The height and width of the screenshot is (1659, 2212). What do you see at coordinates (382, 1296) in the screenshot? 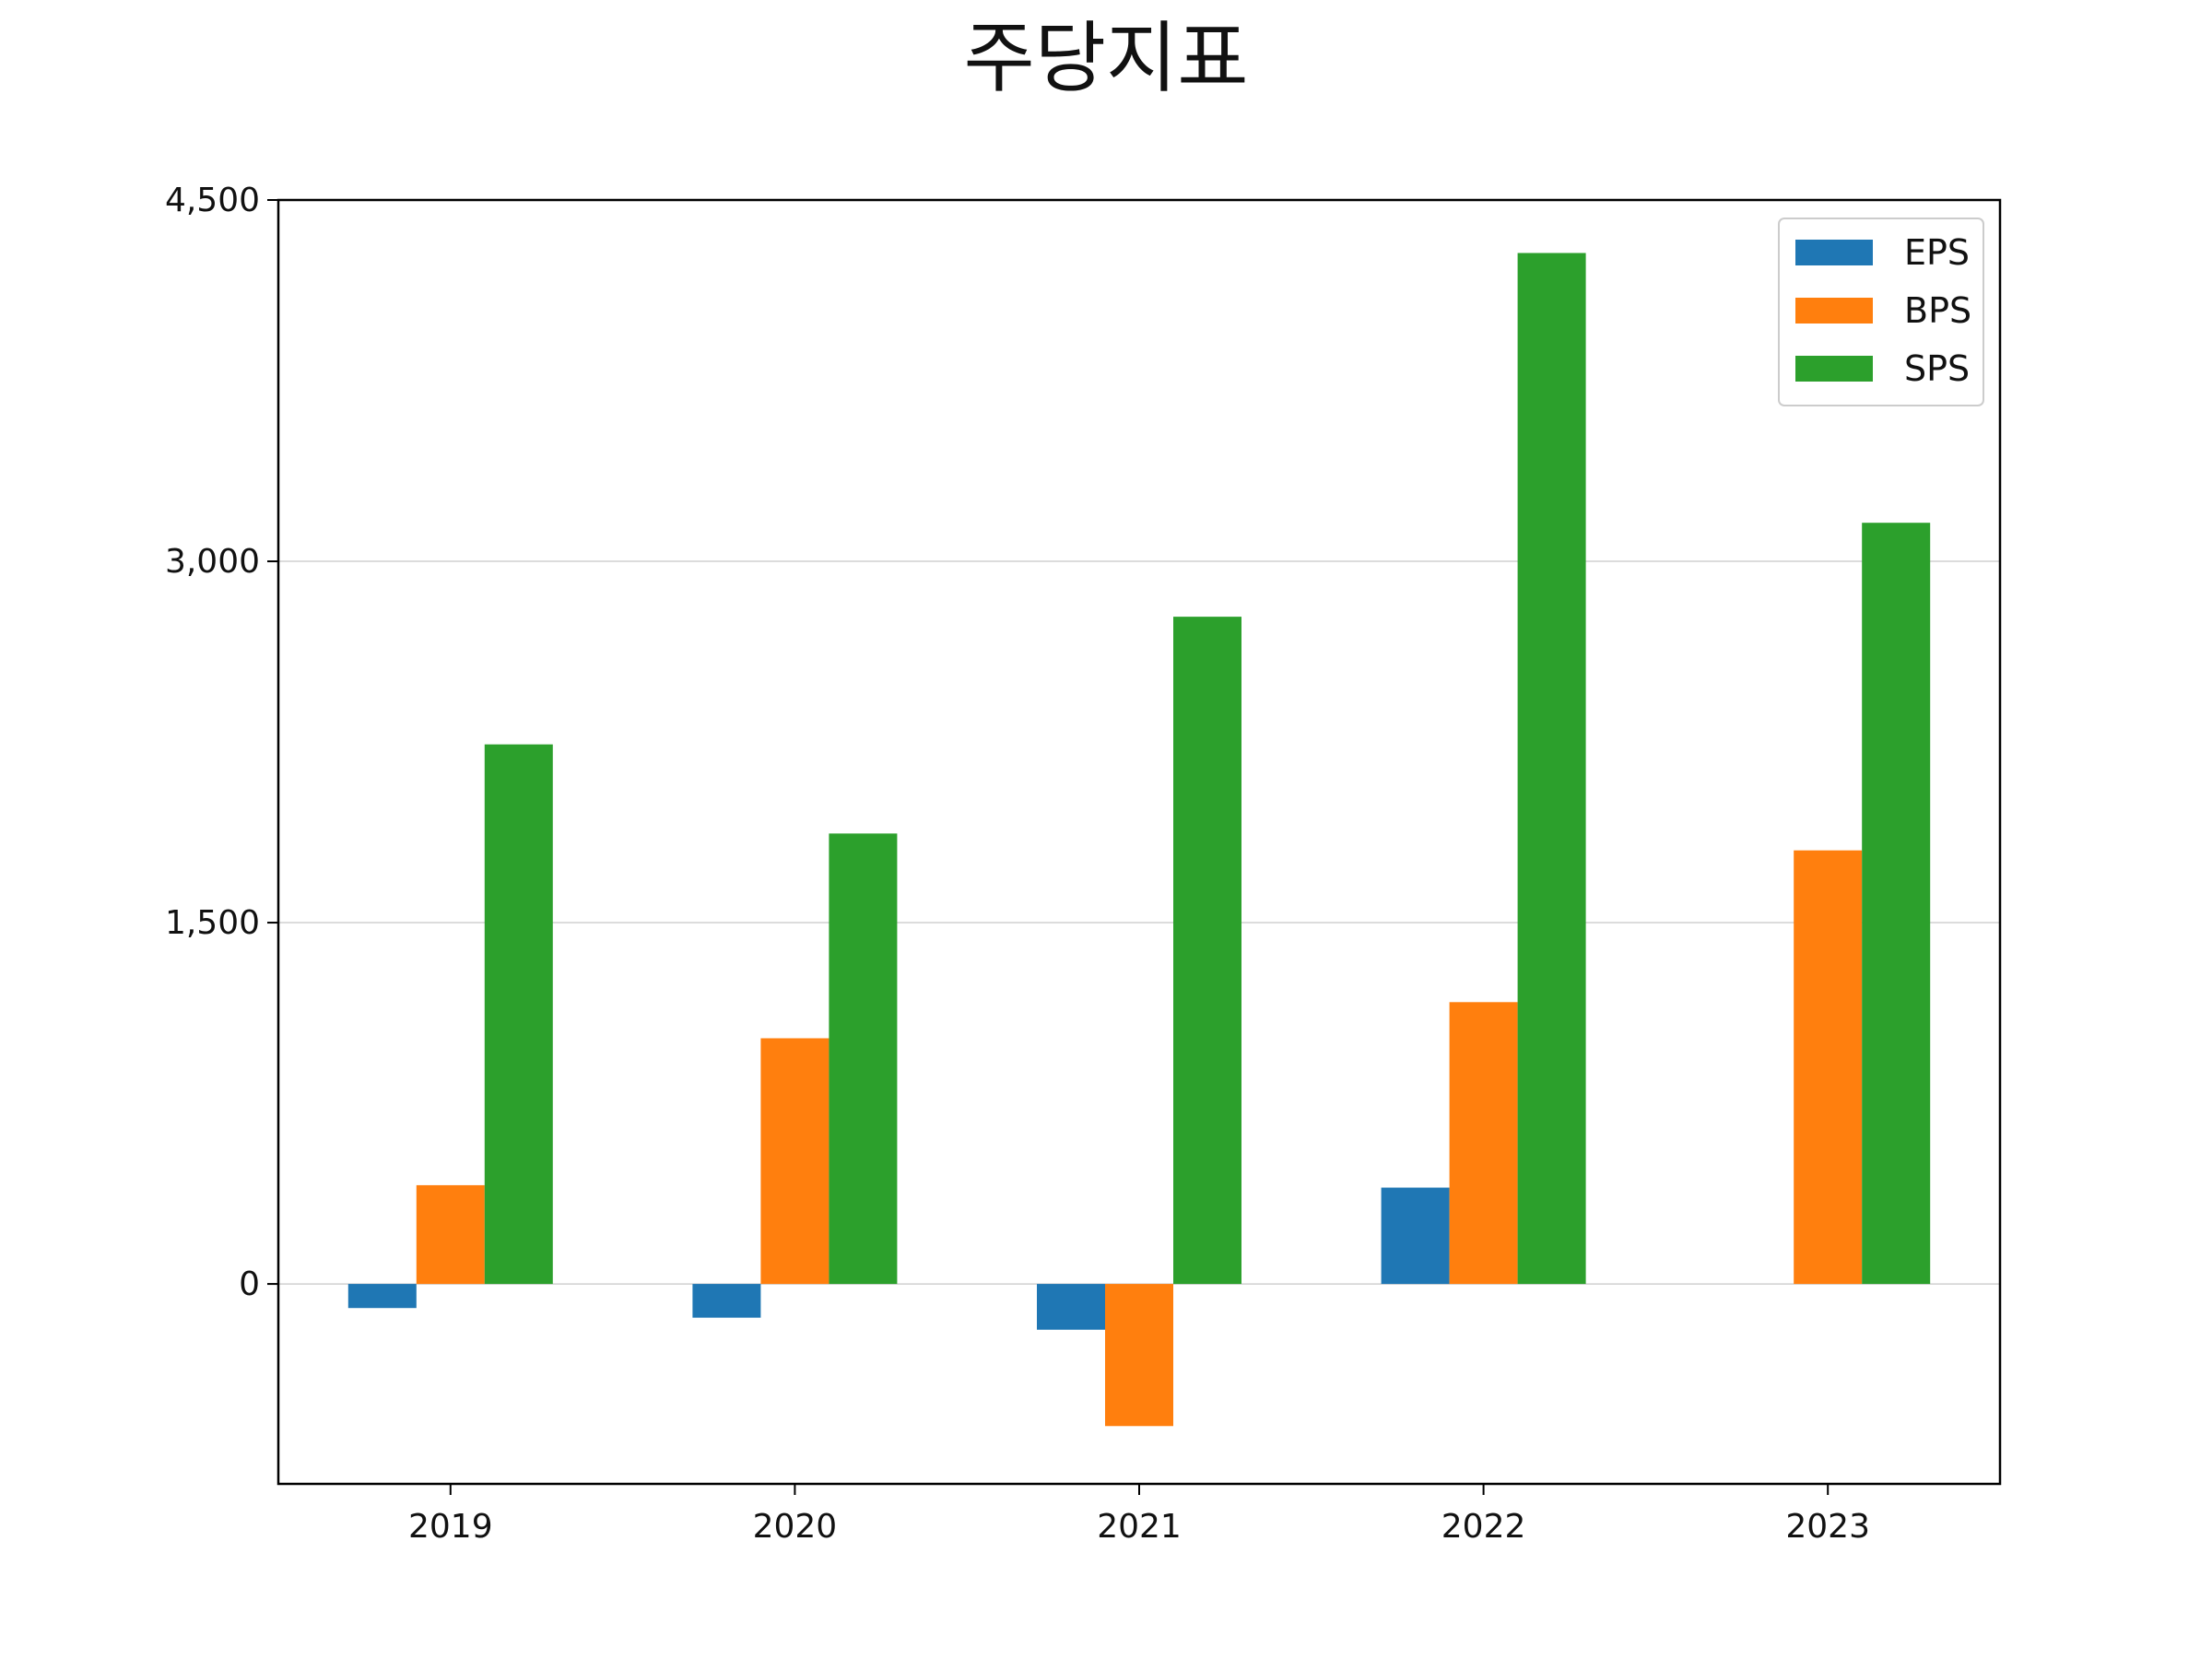
I see `bar-eps-2019` at bounding box center [382, 1296].